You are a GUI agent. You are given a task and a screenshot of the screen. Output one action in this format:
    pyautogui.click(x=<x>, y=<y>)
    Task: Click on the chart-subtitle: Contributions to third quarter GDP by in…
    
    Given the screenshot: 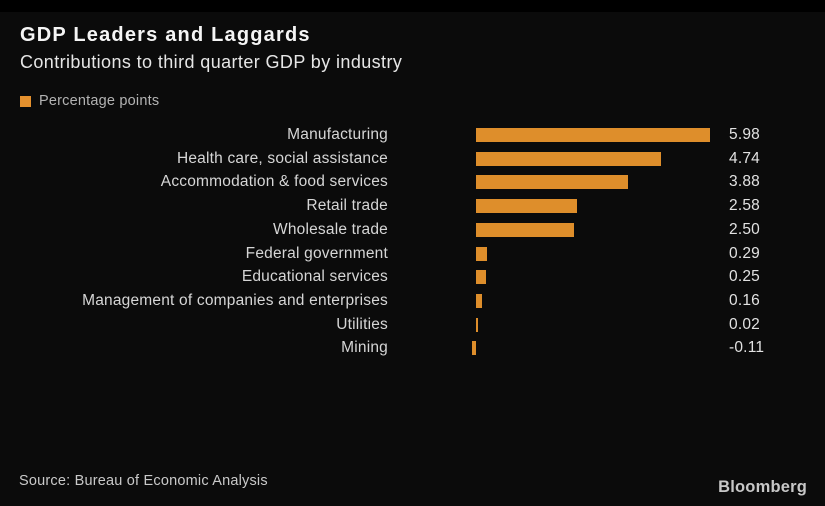 What is the action you would take?
    pyautogui.click(x=211, y=62)
    